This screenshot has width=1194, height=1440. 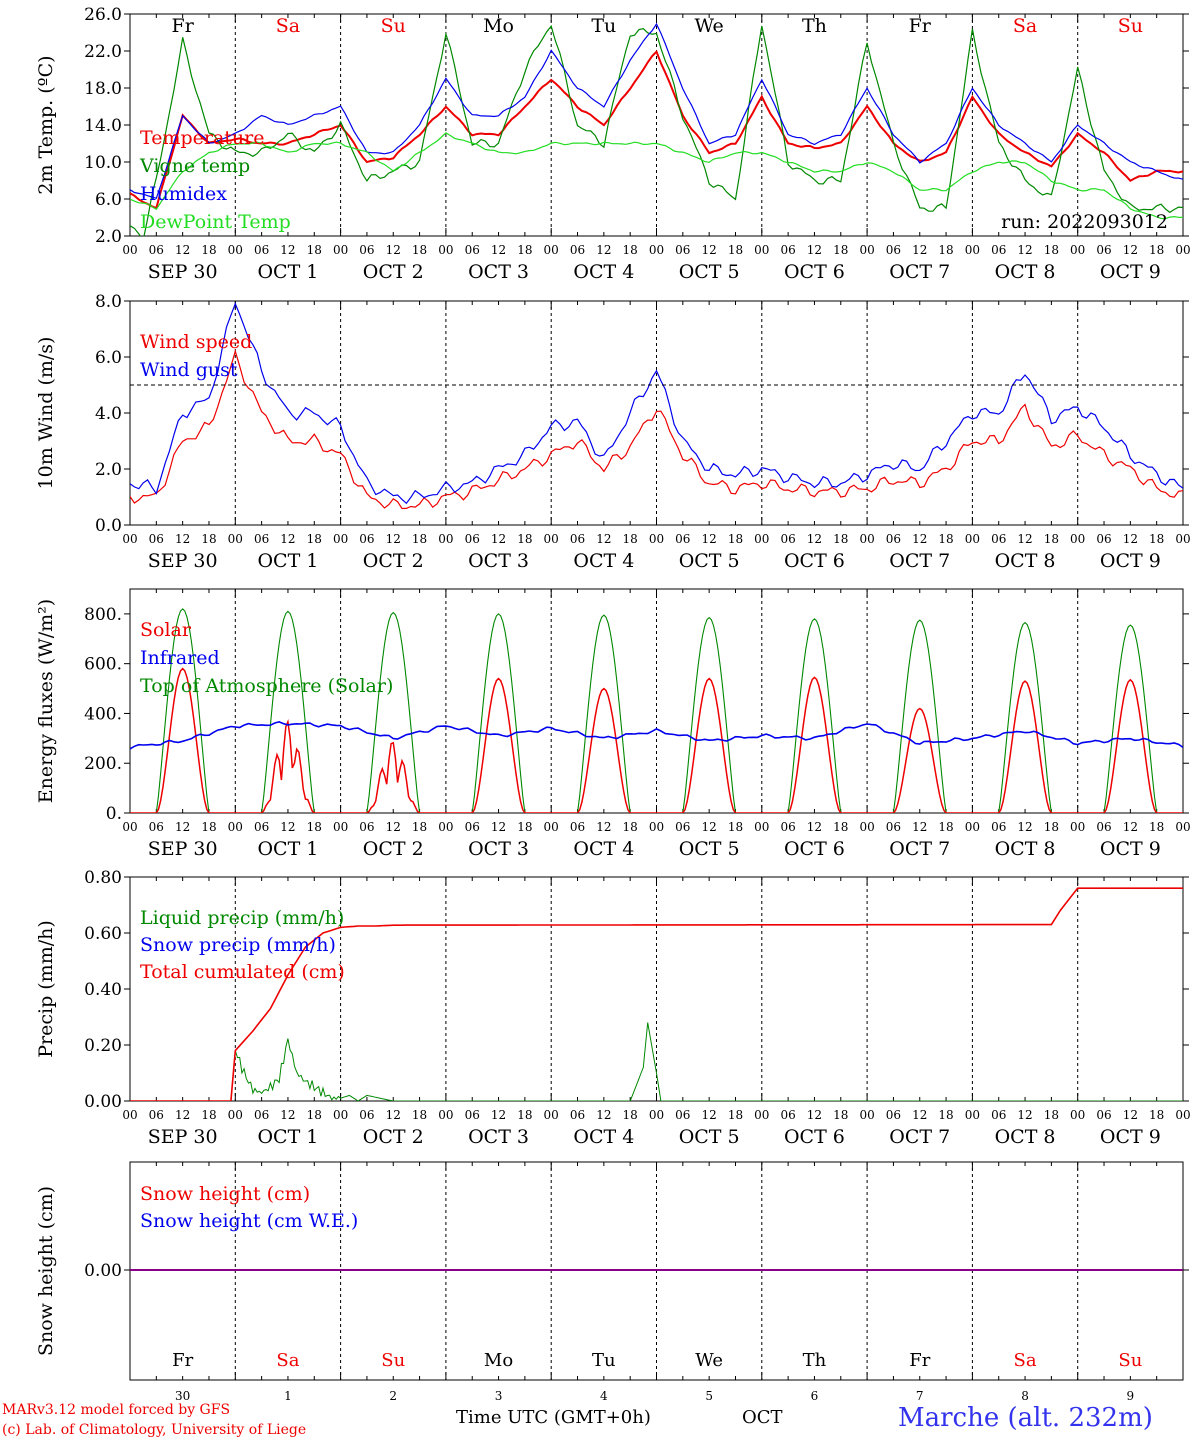 I want to click on time-axis-label: Time UTC (GMT+0h), so click(x=553, y=1417).